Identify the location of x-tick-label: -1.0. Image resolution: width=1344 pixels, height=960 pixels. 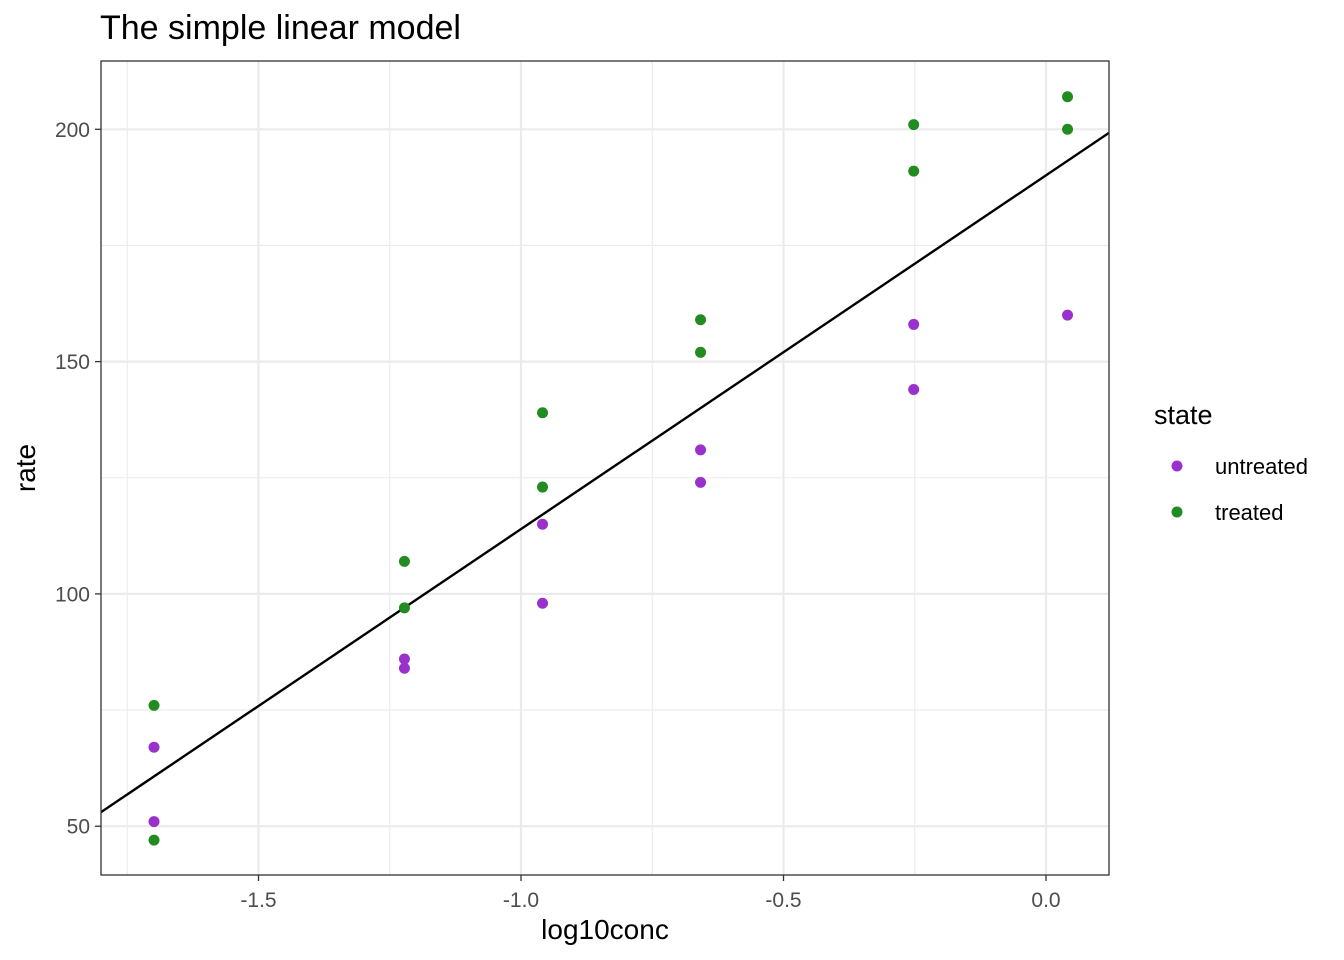
(521, 900).